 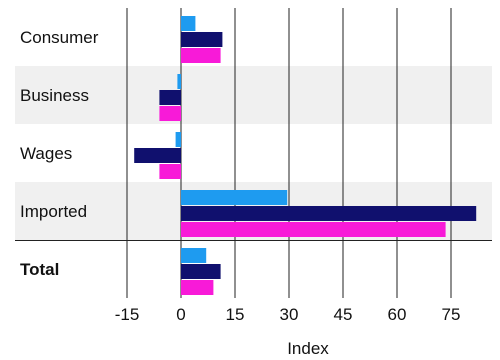 I want to click on bar-business-s3, so click(x=170, y=113).